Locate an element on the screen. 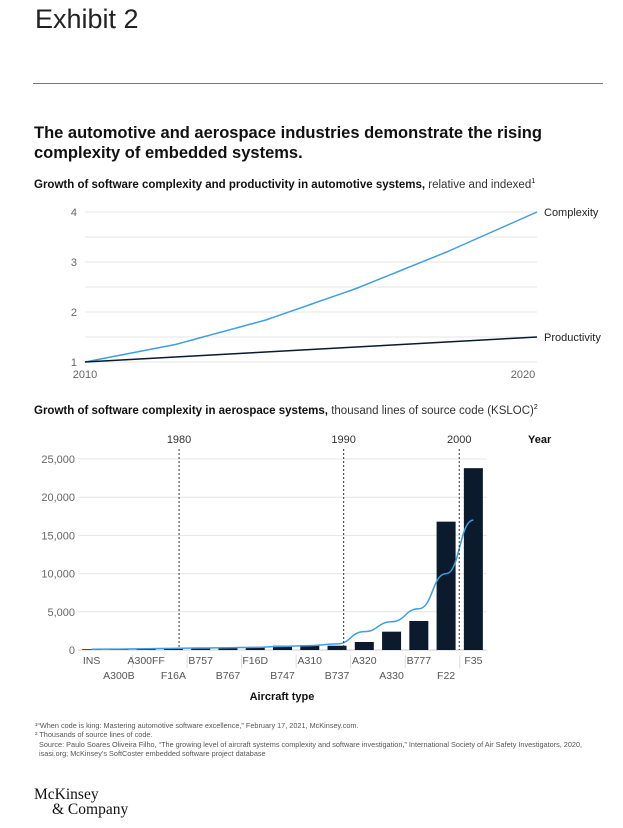 This screenshot has width=623, height=828. category-label: F16A is located at coordinates (173, 676).